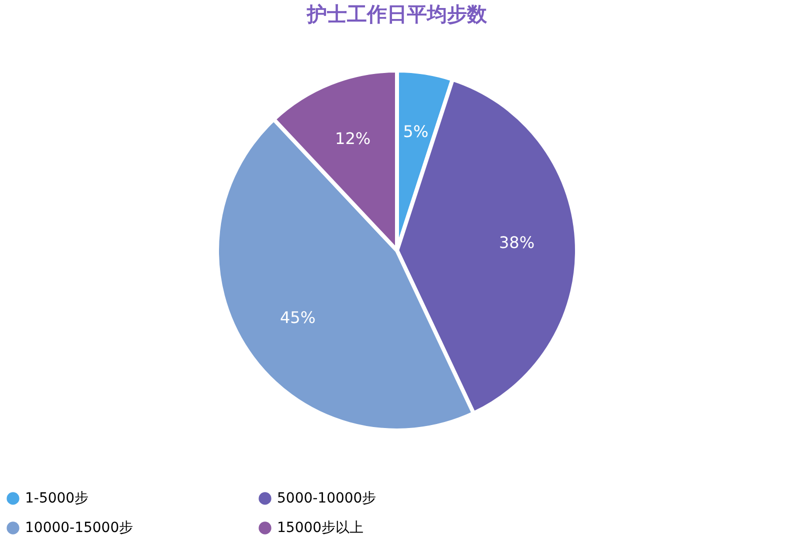  Describe the element at coordinates (397, 14) in the screenshot. I see `chart-title: 护士工作日平均步数` at that location.